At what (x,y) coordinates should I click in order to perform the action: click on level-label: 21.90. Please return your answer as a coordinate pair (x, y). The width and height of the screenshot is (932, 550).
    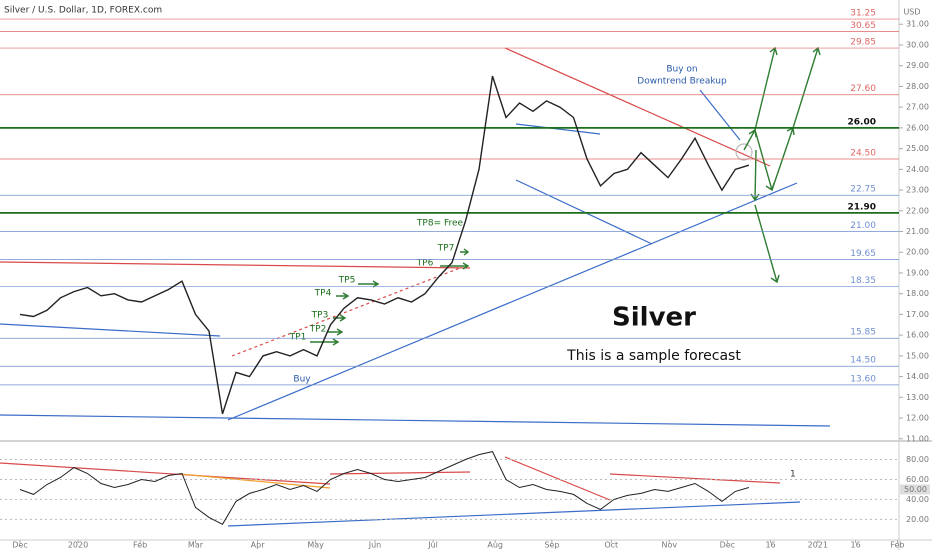
    Looking at the image, I should click on (862, 207).